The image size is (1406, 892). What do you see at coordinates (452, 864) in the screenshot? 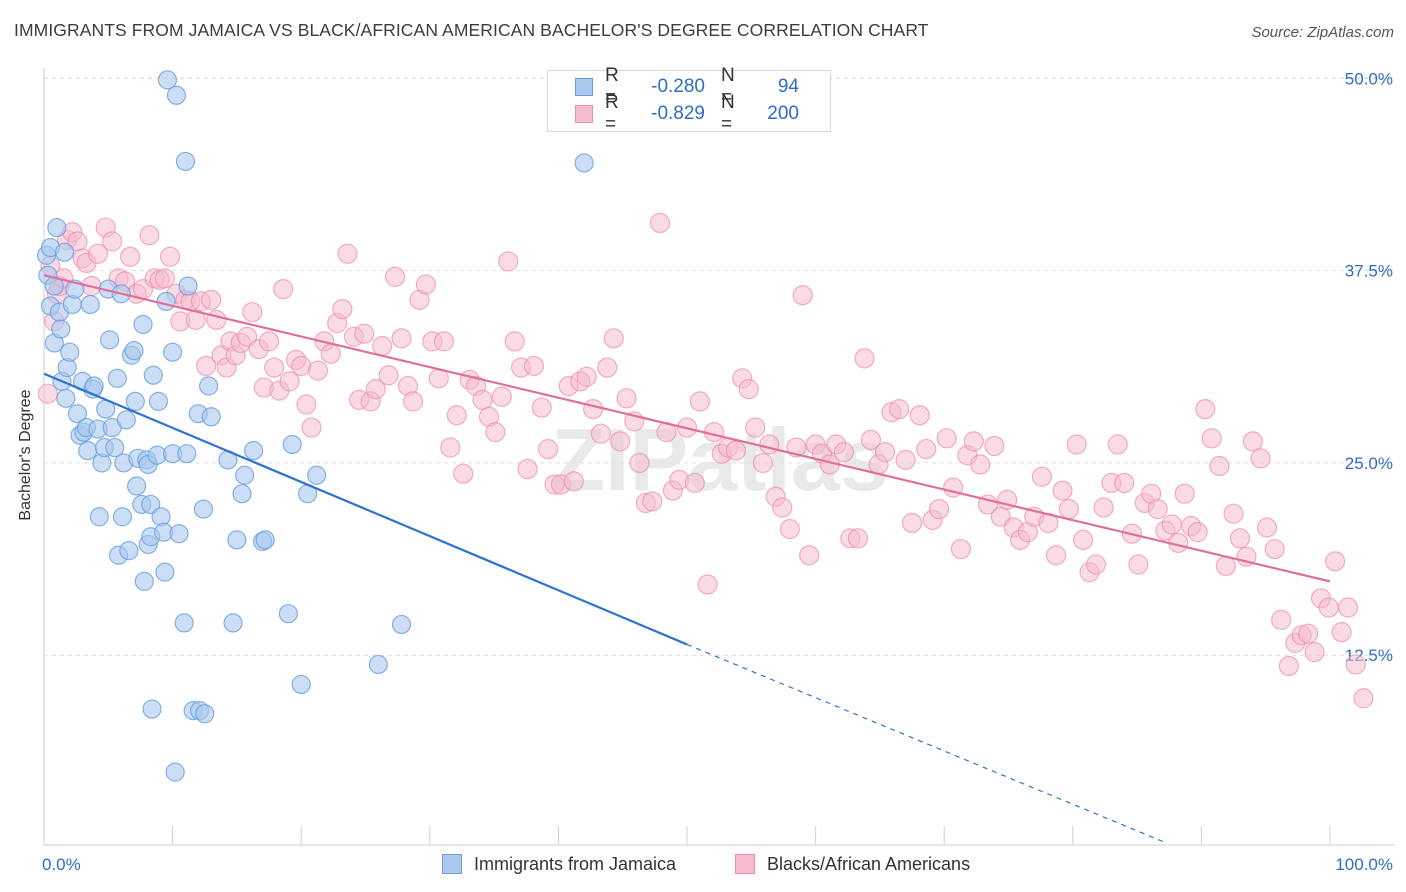
I see `bottom-legend-swatch-blue` at bounding box center [452, 864].